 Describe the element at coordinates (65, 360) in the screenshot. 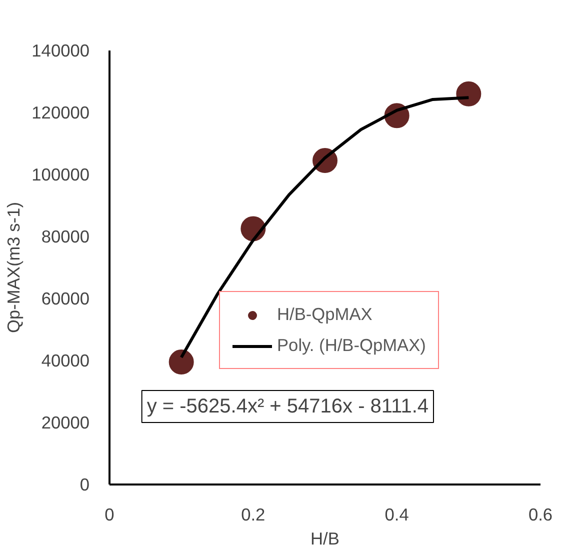

I see `y-tick-label: 40000` at that location.